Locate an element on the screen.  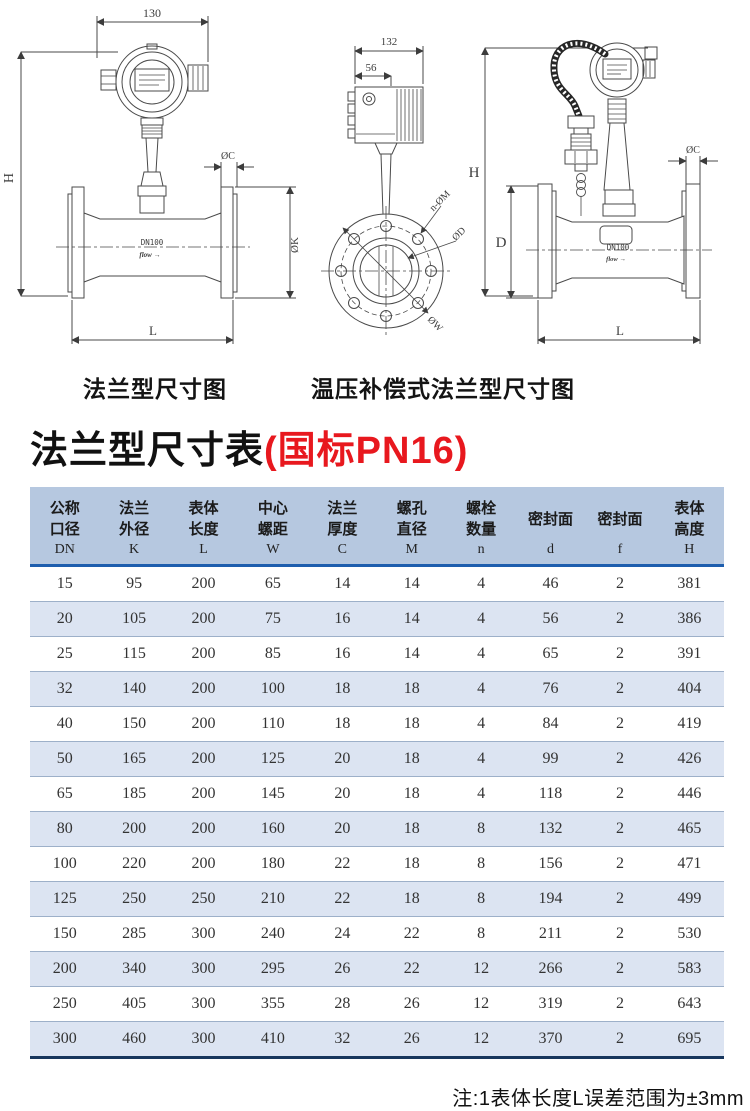
column-header: 中心 螺距 W is located at coordinates (272, 522).